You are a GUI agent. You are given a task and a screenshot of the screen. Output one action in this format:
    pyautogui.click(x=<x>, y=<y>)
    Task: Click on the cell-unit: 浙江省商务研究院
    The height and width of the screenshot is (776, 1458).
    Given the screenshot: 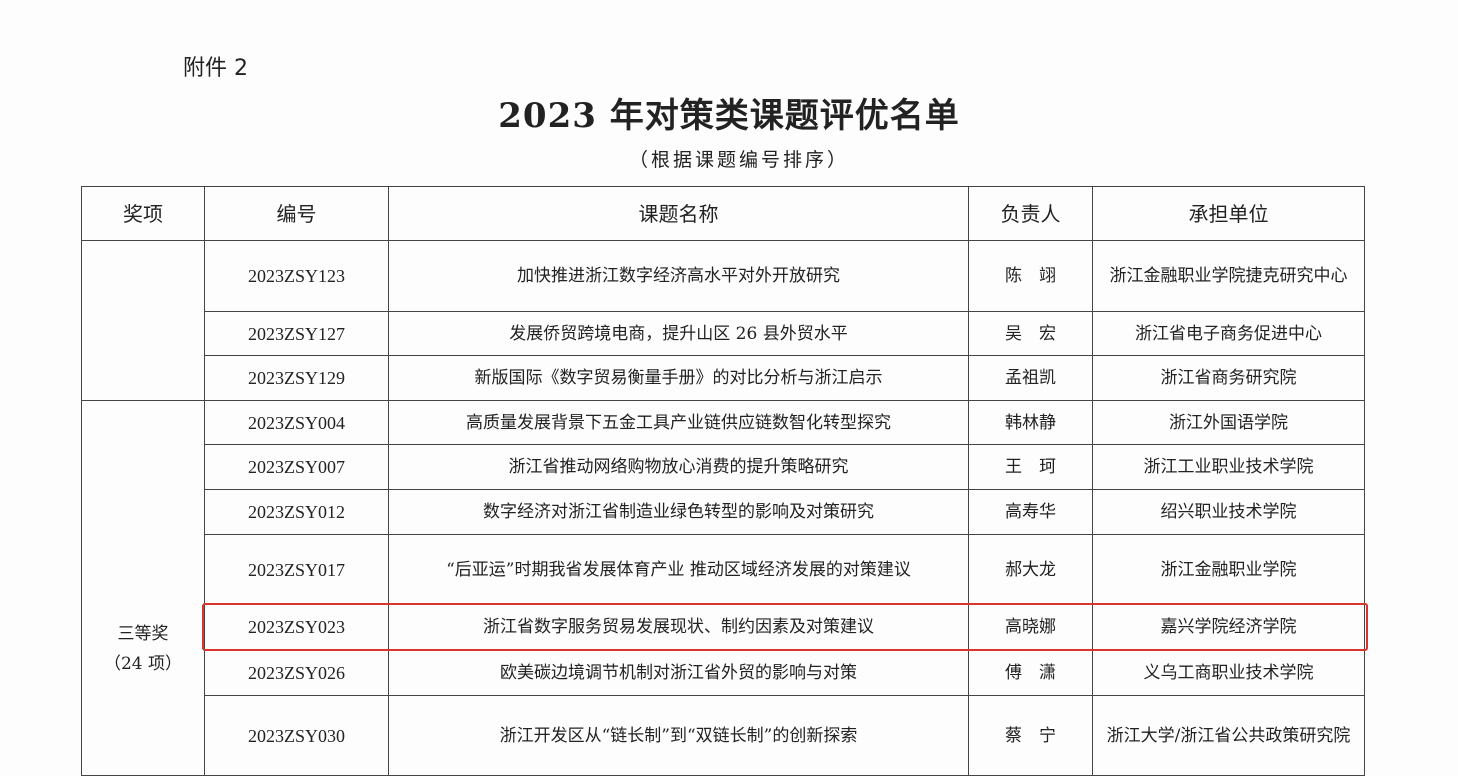 What is the action you would take?
    pyautogui.click(x=1228, y=378)
    